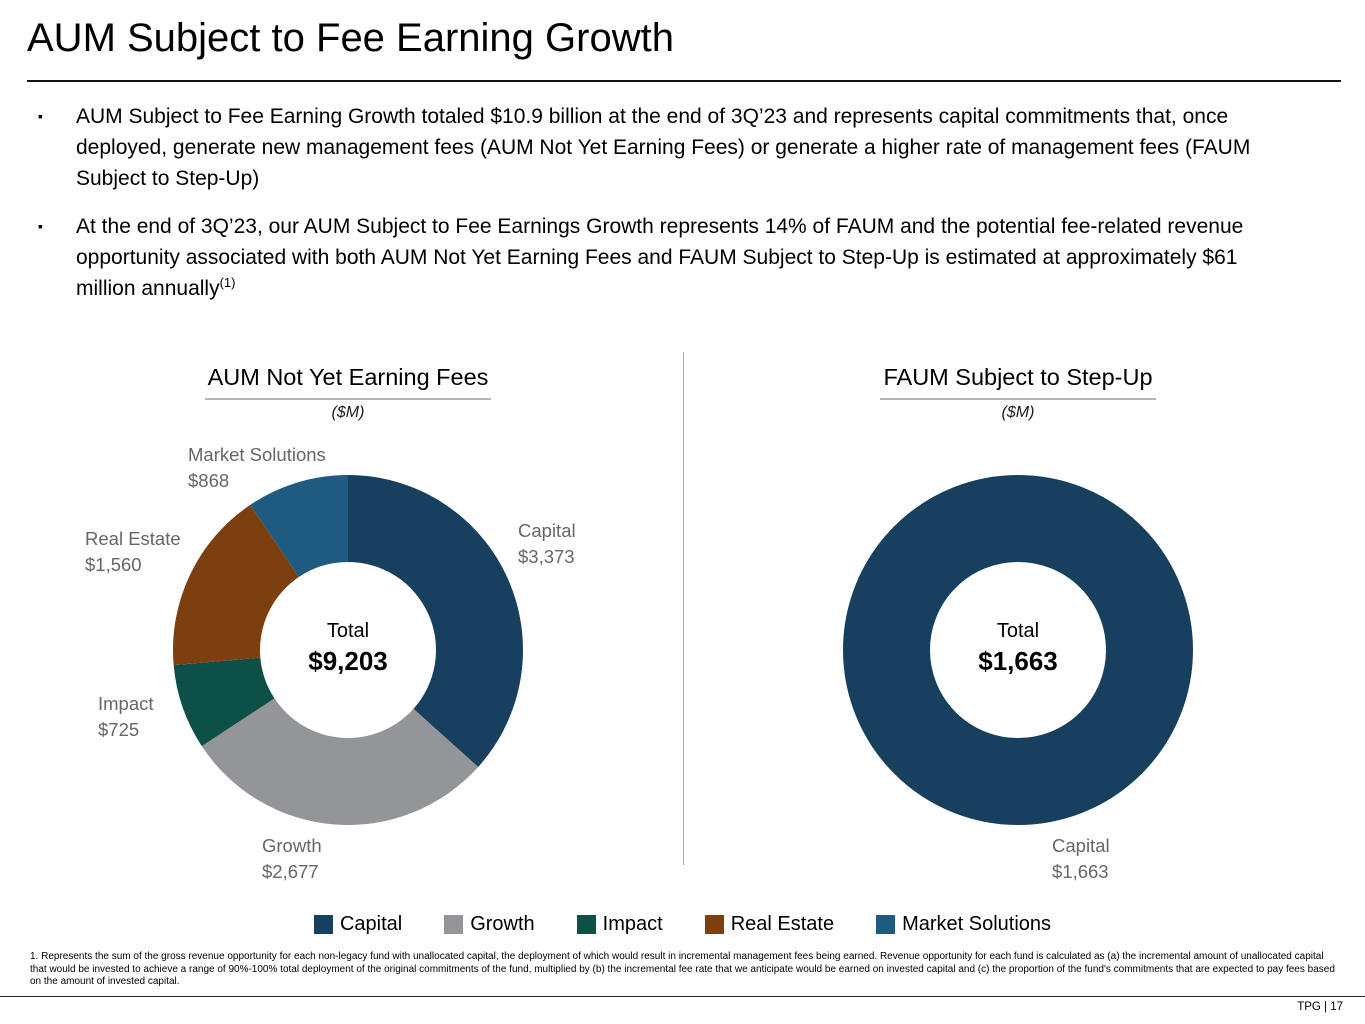 The height and width of the screenshot is (1024, 1365). I want to click on slice-name: Market Solutions, so click(257, 454).